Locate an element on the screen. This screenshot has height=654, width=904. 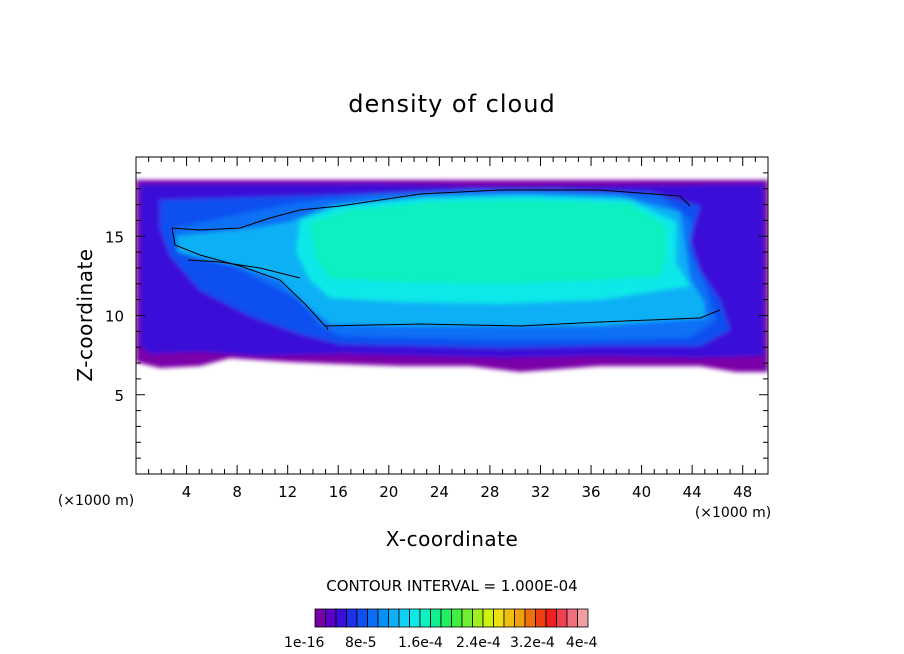
x-tick-label: 40 is located at coordinates (641, 492).